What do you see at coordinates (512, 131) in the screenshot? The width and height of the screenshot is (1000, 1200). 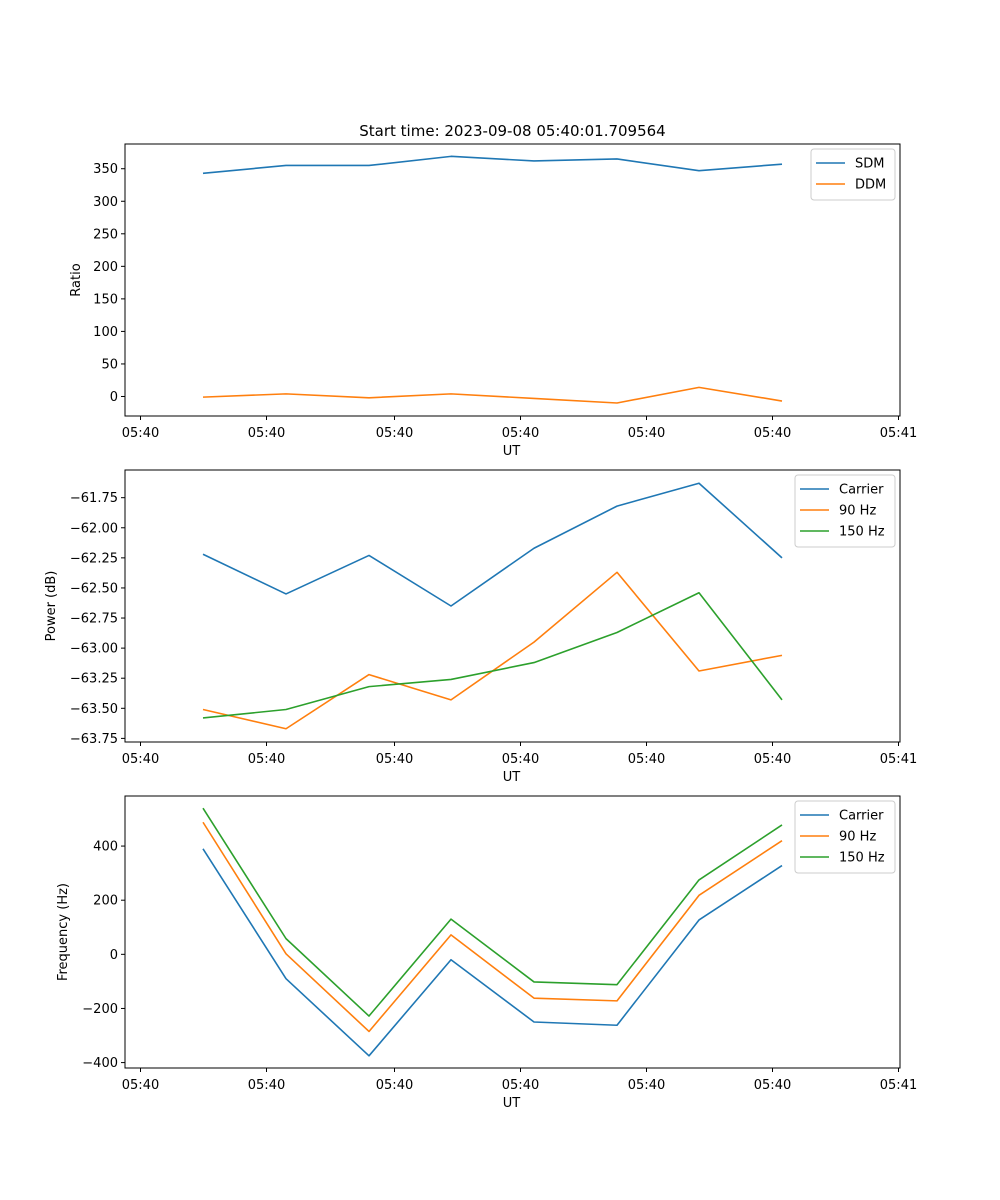 I see `figure-title: Start time: 2023-09-08 05:40:01.709564` at bounding box center [512, 131].